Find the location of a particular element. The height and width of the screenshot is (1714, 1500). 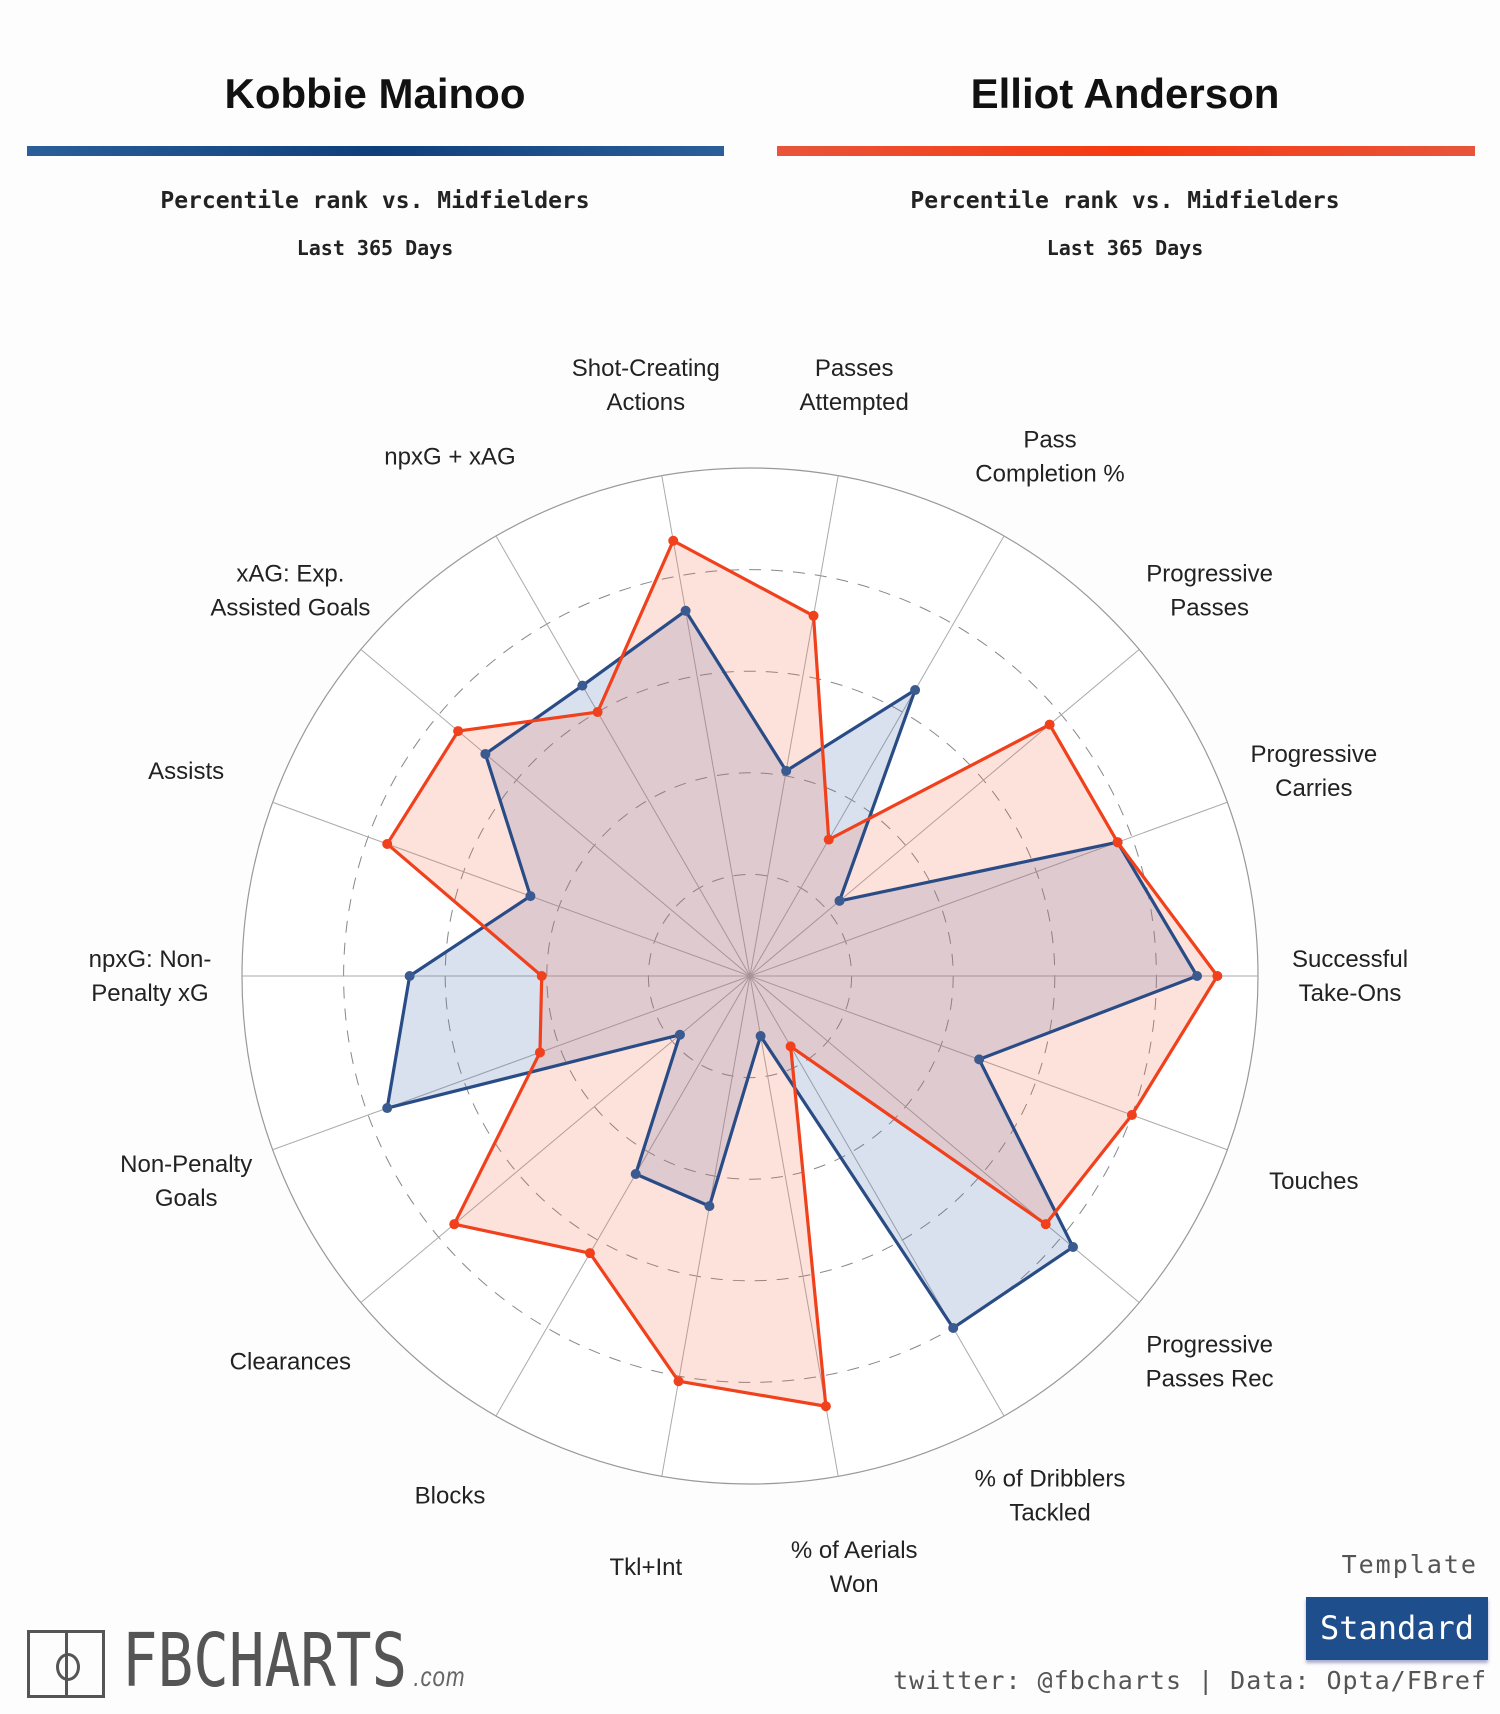

category-label: Blocks is located at coordinates (450, 1496).